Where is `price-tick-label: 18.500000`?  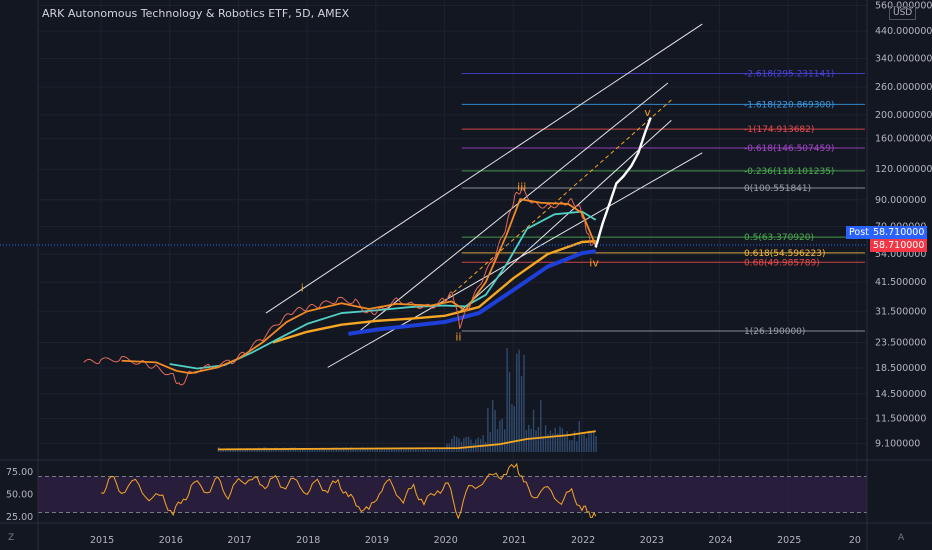 price-tick-label: 18.500000 is located at coordinates (900, 368).